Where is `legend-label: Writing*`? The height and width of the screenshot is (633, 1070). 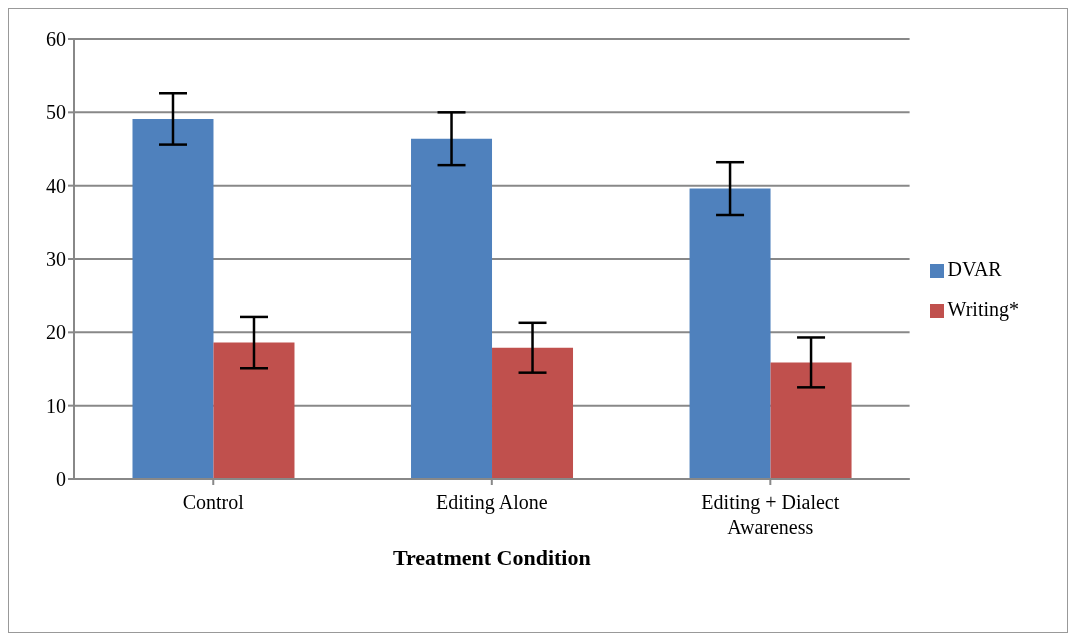
legend-label: Writing* is located at coordinates (983, 309).